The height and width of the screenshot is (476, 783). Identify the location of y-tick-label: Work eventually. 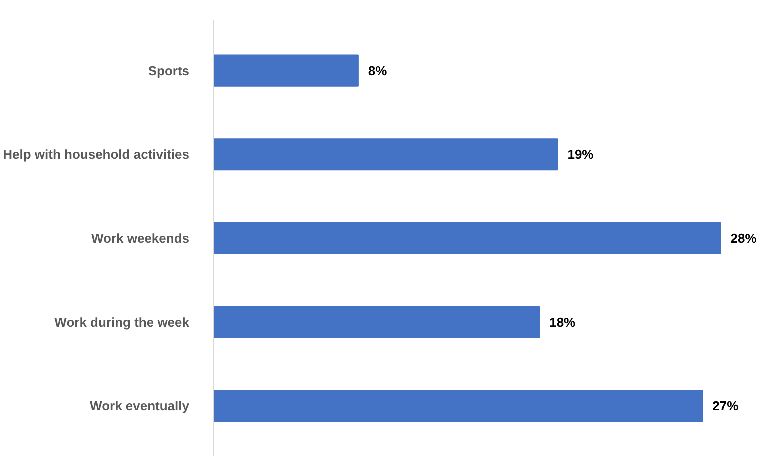
(140, 406).